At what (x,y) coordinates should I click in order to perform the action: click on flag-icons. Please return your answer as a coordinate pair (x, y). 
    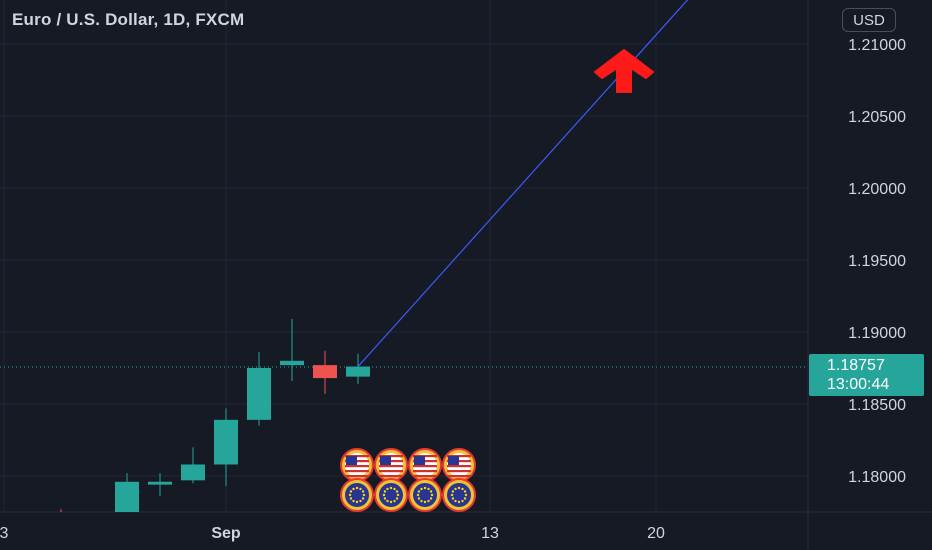
    Looking at the image, I should click on (408, 480).